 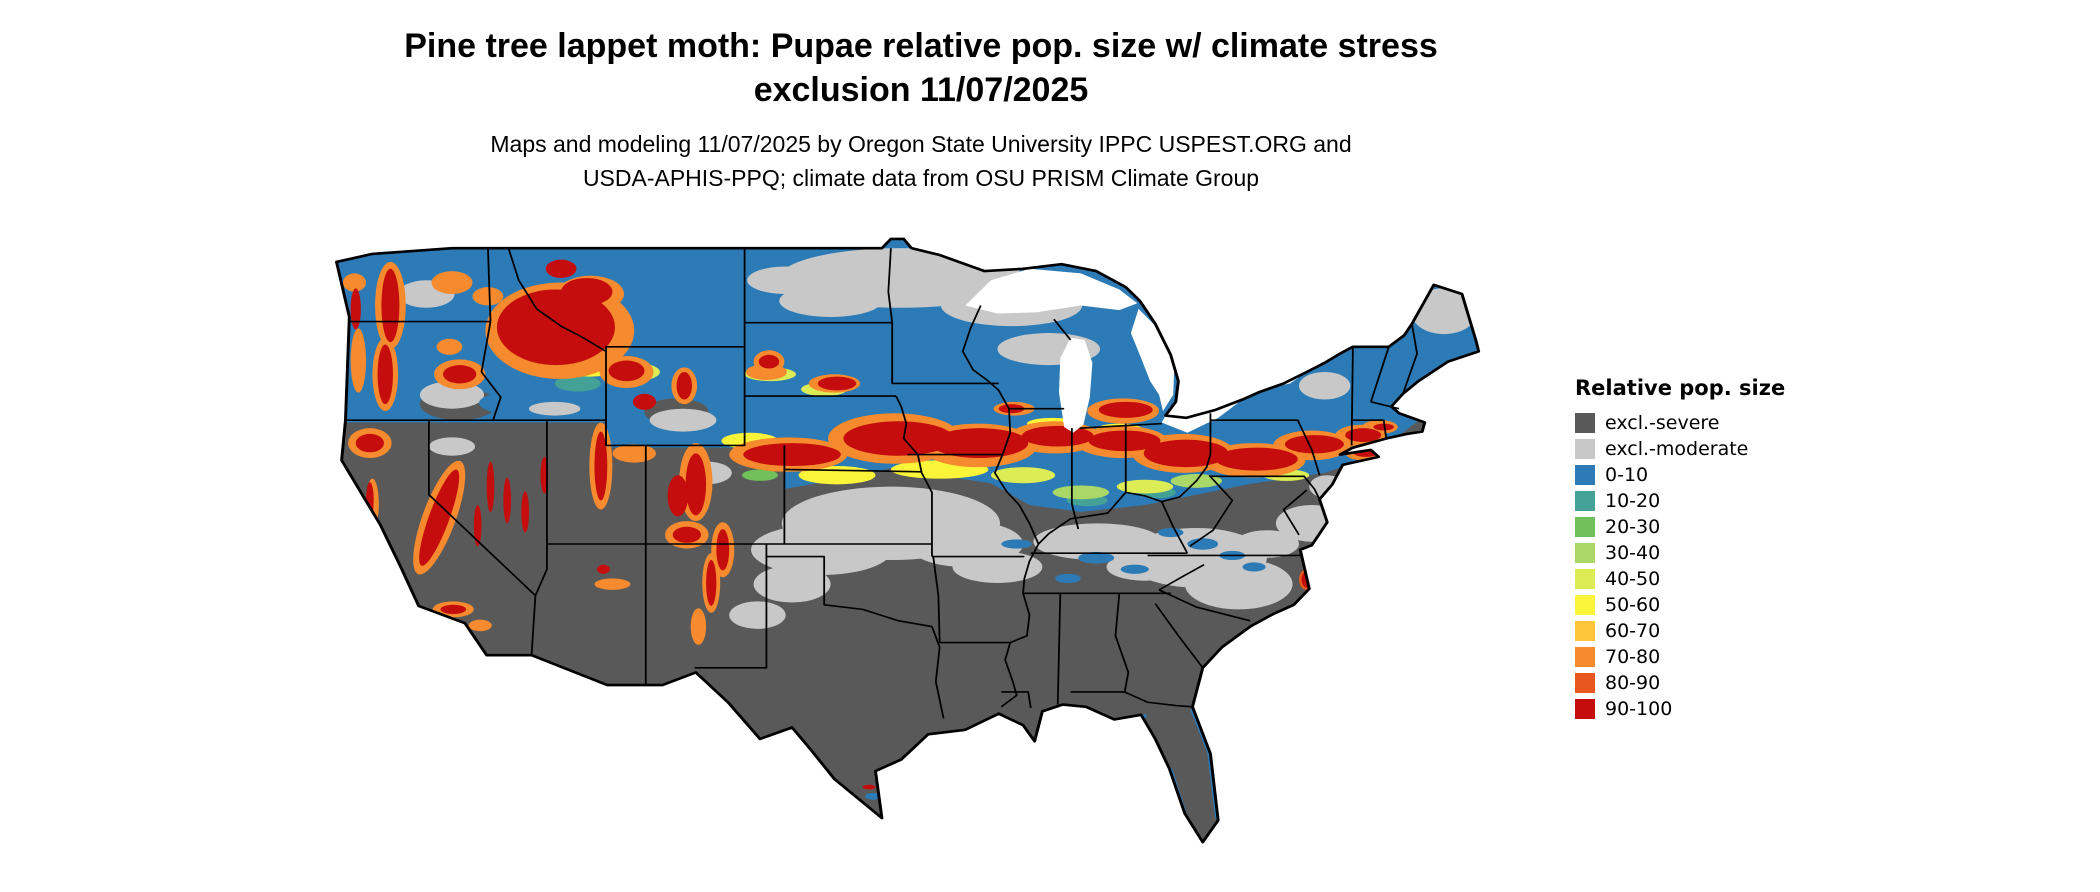 What do you see at coordinates (1695, 579) in the screenshot?
I see `legend-item: 40-50` at bounding box center [1695, 579].